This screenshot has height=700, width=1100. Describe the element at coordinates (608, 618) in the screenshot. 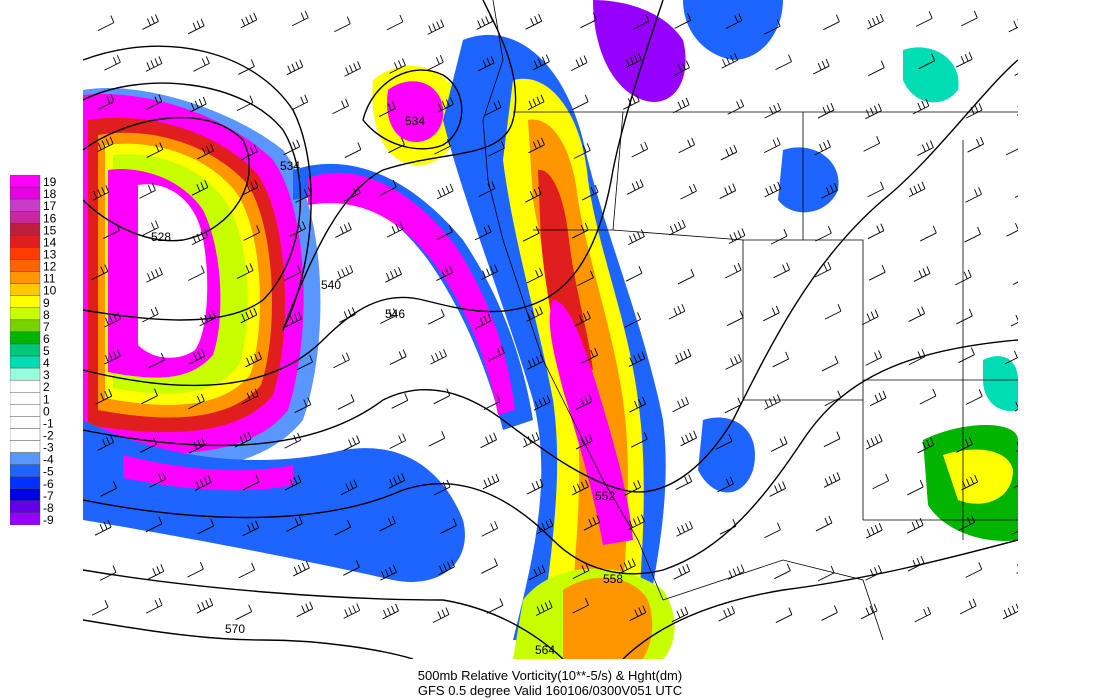

I see `south-plume-orange` at that location.